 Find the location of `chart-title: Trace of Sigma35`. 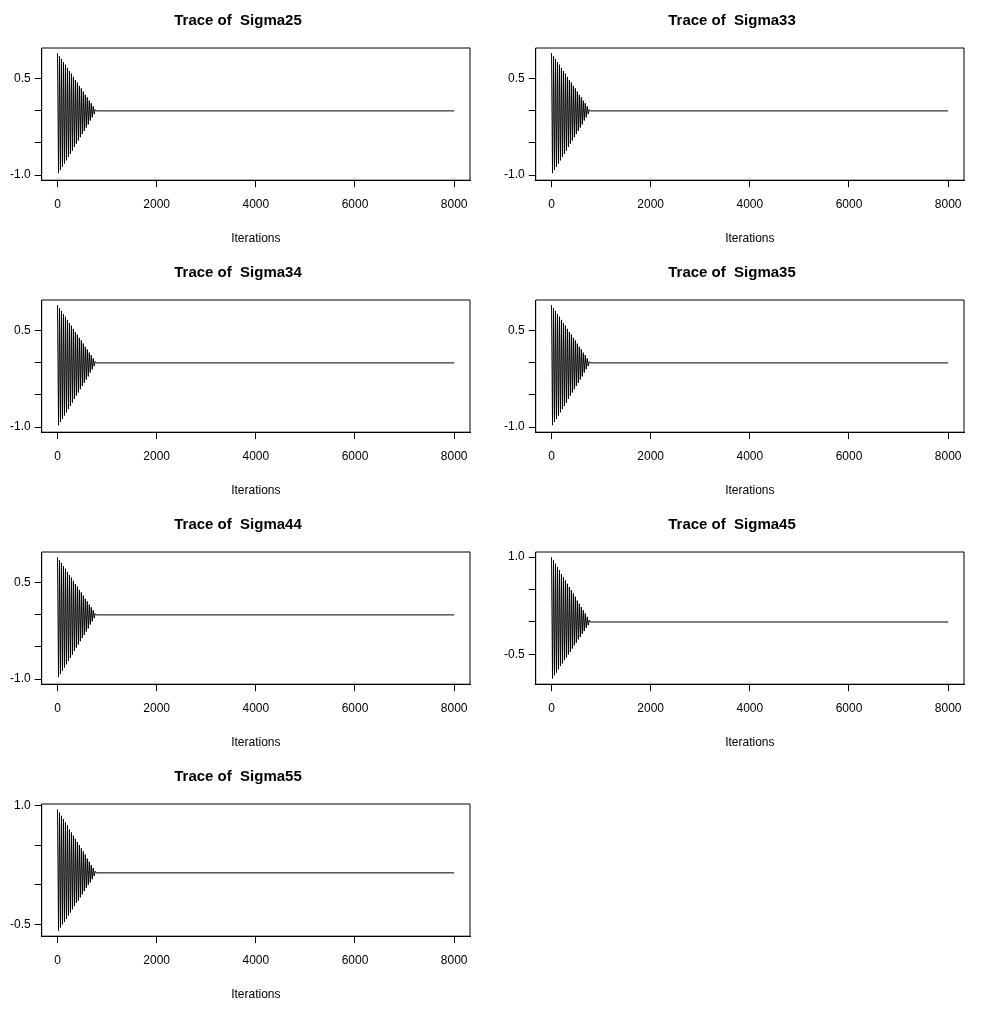

chart-title: Trace of Sigma35 is located at coordinates (732, 272).